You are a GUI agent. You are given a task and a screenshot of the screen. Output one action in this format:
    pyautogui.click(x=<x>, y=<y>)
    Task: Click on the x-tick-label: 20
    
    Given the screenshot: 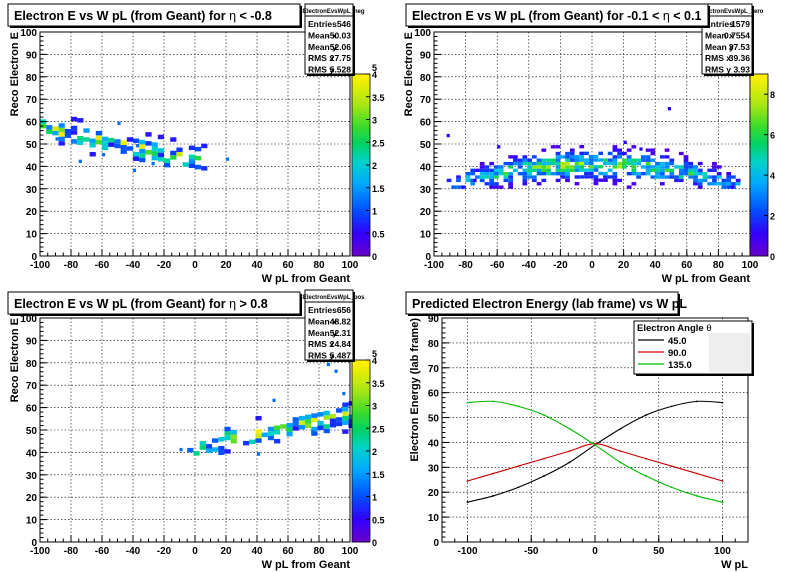 What is the action you would take?
    pyautogui.click(x=624, y=265)
    